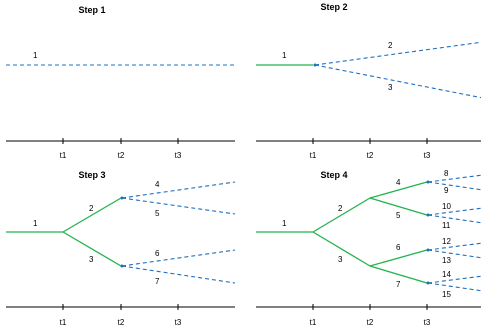 The image size is (481, 333). I want to click on panel-title: Step 4, so click(333, 175).